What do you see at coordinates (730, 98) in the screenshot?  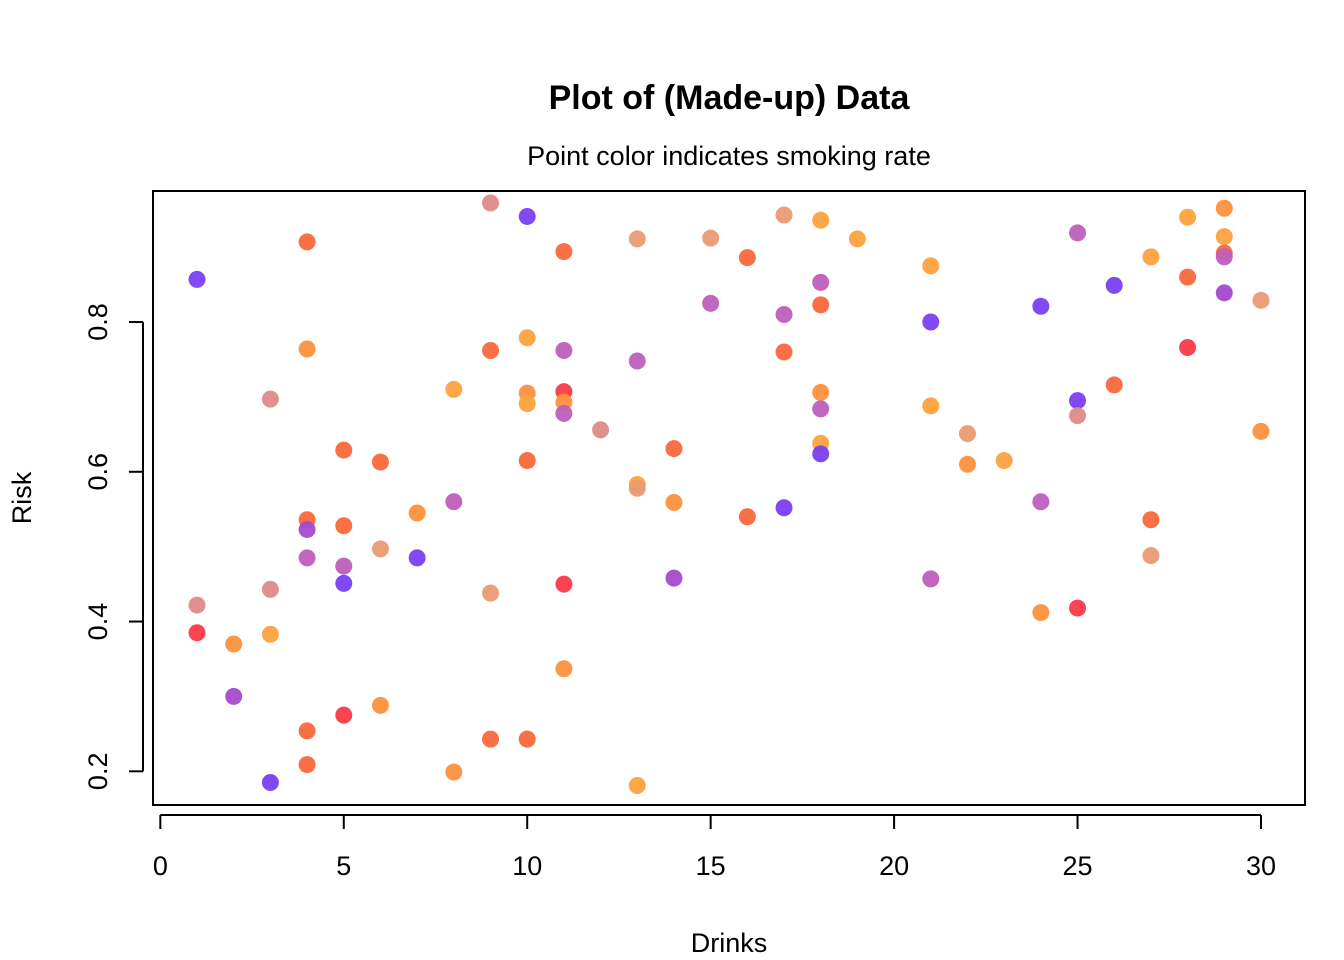 I see `chart-title: Plot of (Made-up) Data` at bounding box center [730, 98].